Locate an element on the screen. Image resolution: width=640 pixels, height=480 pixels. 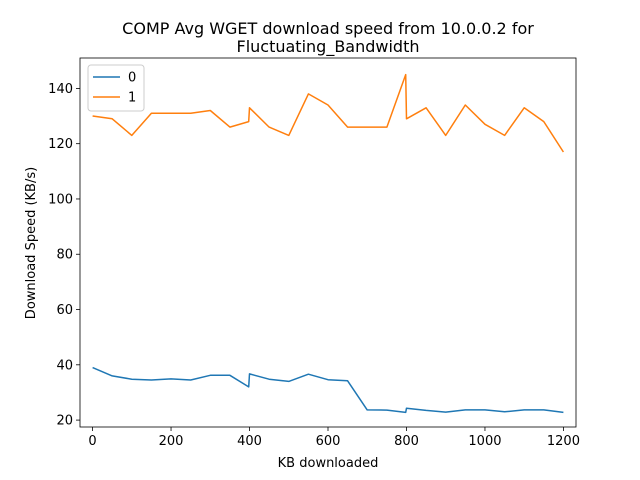
legend-label-1: 1 is located at coordinates (132, 98).